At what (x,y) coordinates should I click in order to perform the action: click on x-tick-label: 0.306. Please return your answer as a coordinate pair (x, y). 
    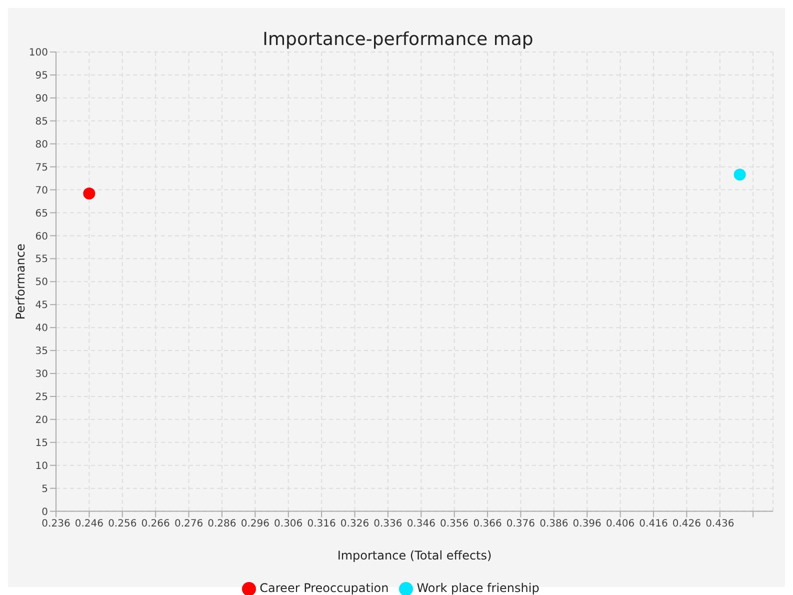
    Looking at the image, I should click on (288, 524).